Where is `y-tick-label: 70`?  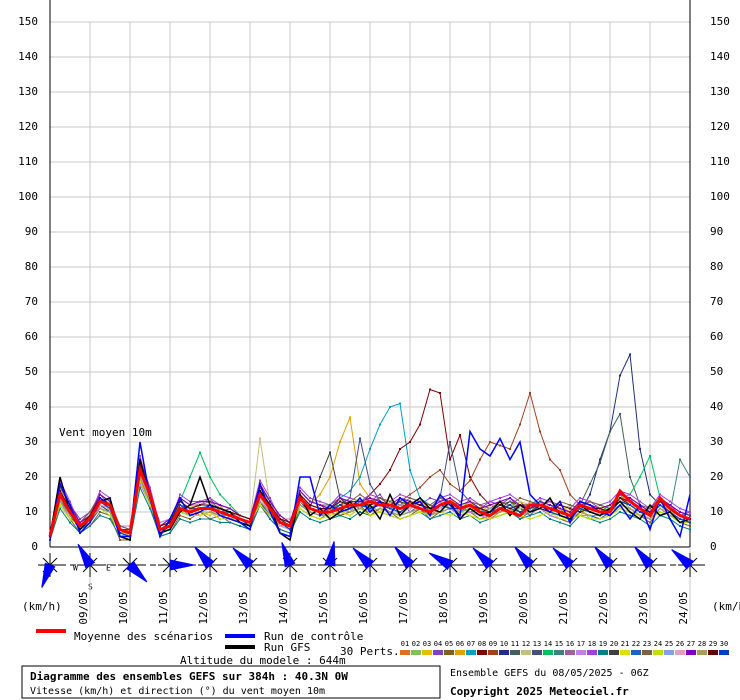 y-tick-label: 70 is located at coordinates (31, 301).